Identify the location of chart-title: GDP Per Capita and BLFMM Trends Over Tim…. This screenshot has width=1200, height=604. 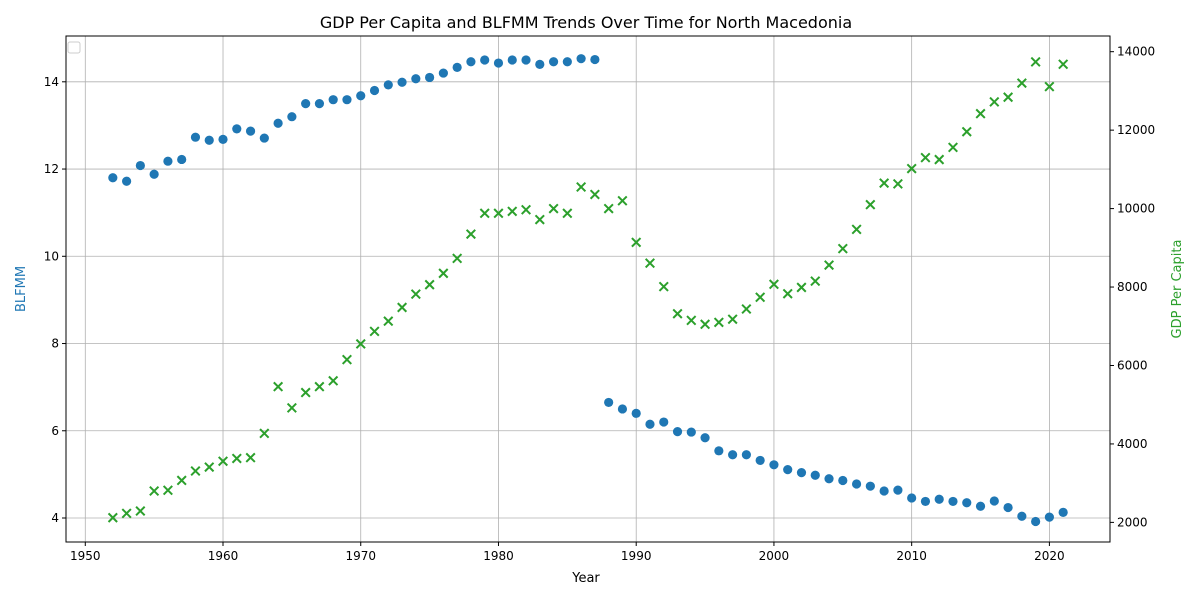
(586, 22).